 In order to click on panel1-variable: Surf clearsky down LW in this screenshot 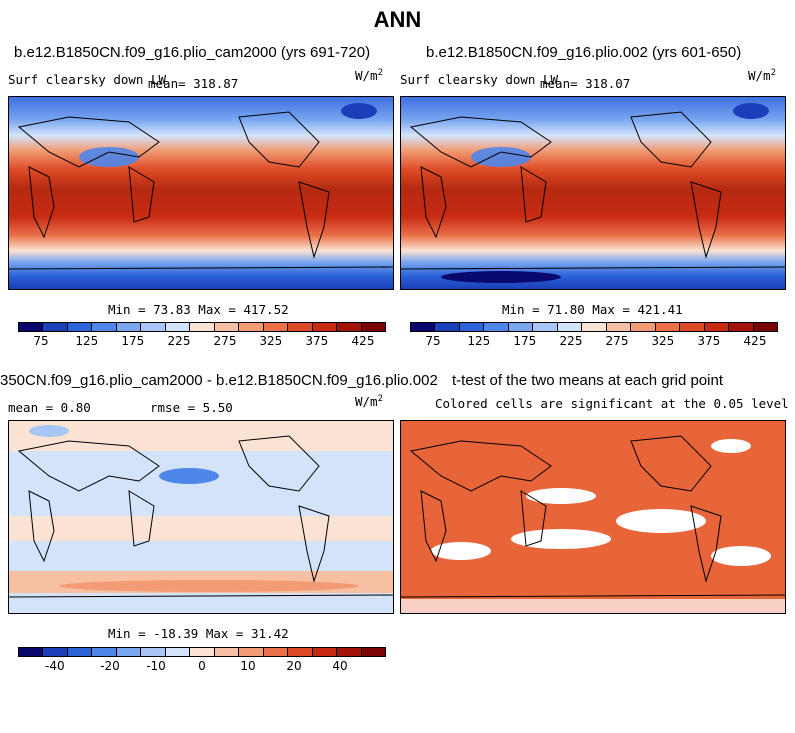, I will do `click(87, 79)`.